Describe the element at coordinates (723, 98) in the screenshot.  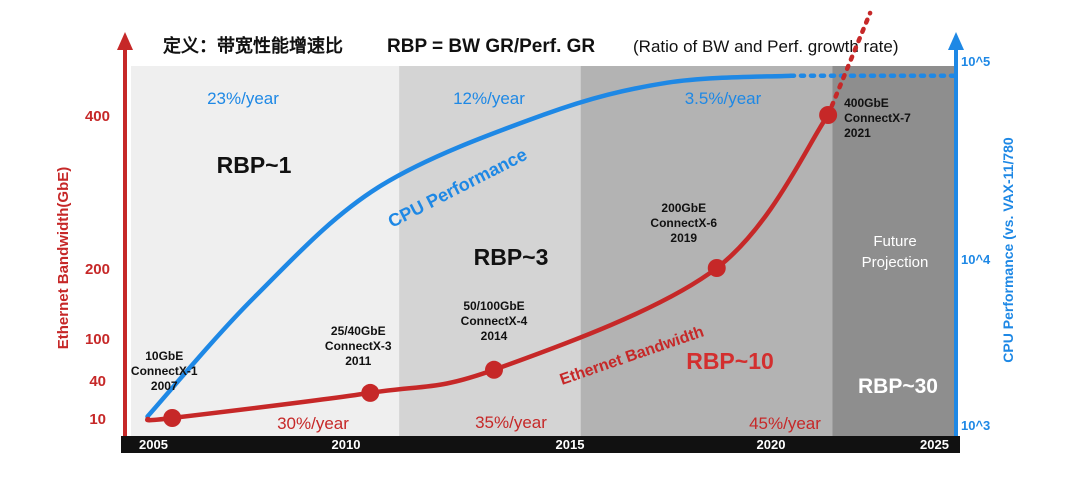
I see `perf-rate-period-3: 3.5%/year` at that location.